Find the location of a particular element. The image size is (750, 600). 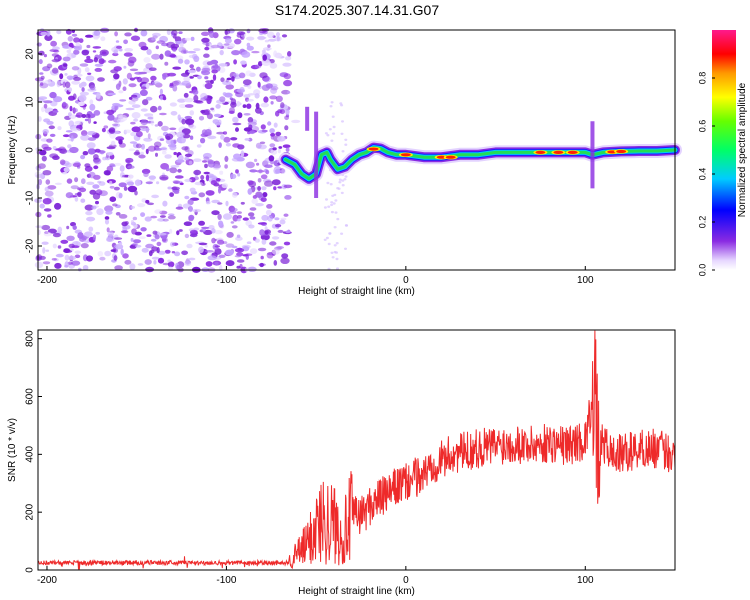

hotspot-red is located at coordinates (540, 152).